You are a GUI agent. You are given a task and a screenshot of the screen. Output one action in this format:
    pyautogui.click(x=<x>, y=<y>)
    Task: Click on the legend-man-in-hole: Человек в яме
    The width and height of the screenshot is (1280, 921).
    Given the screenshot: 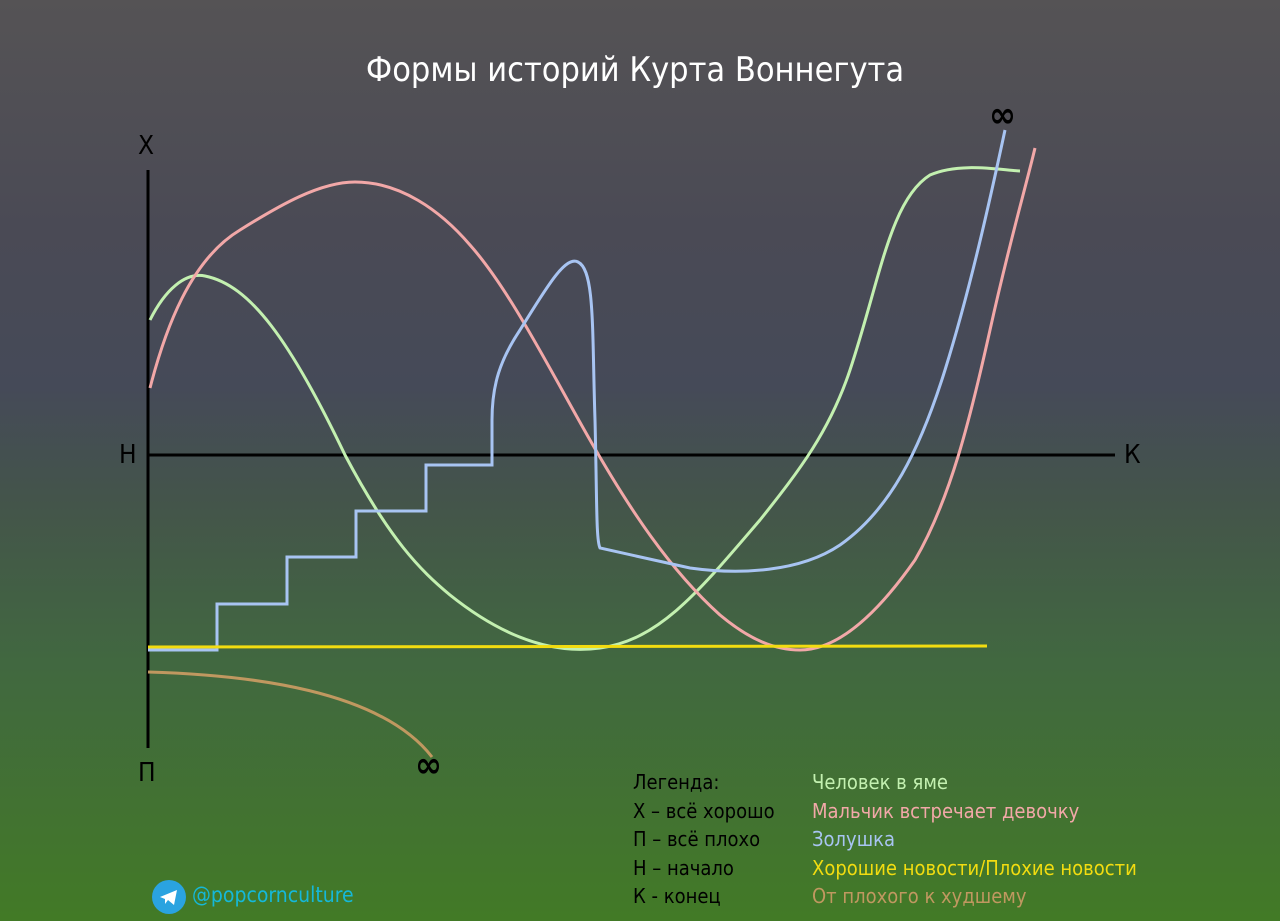 What is the action you would take?
    pyautogui.click(x=880, y=782)
    